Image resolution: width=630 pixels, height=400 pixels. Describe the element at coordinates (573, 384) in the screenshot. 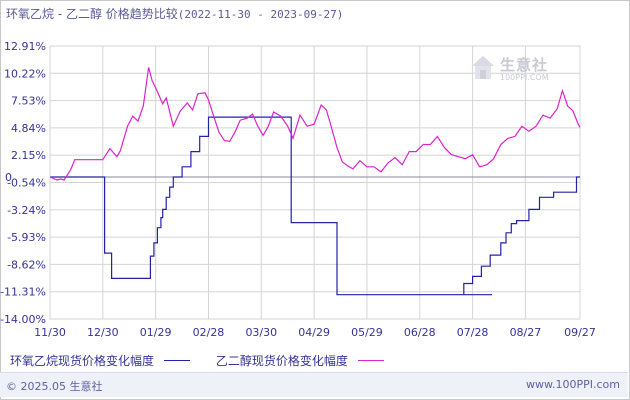

I see `footer-site-link: www.100PPI.com` at that location.